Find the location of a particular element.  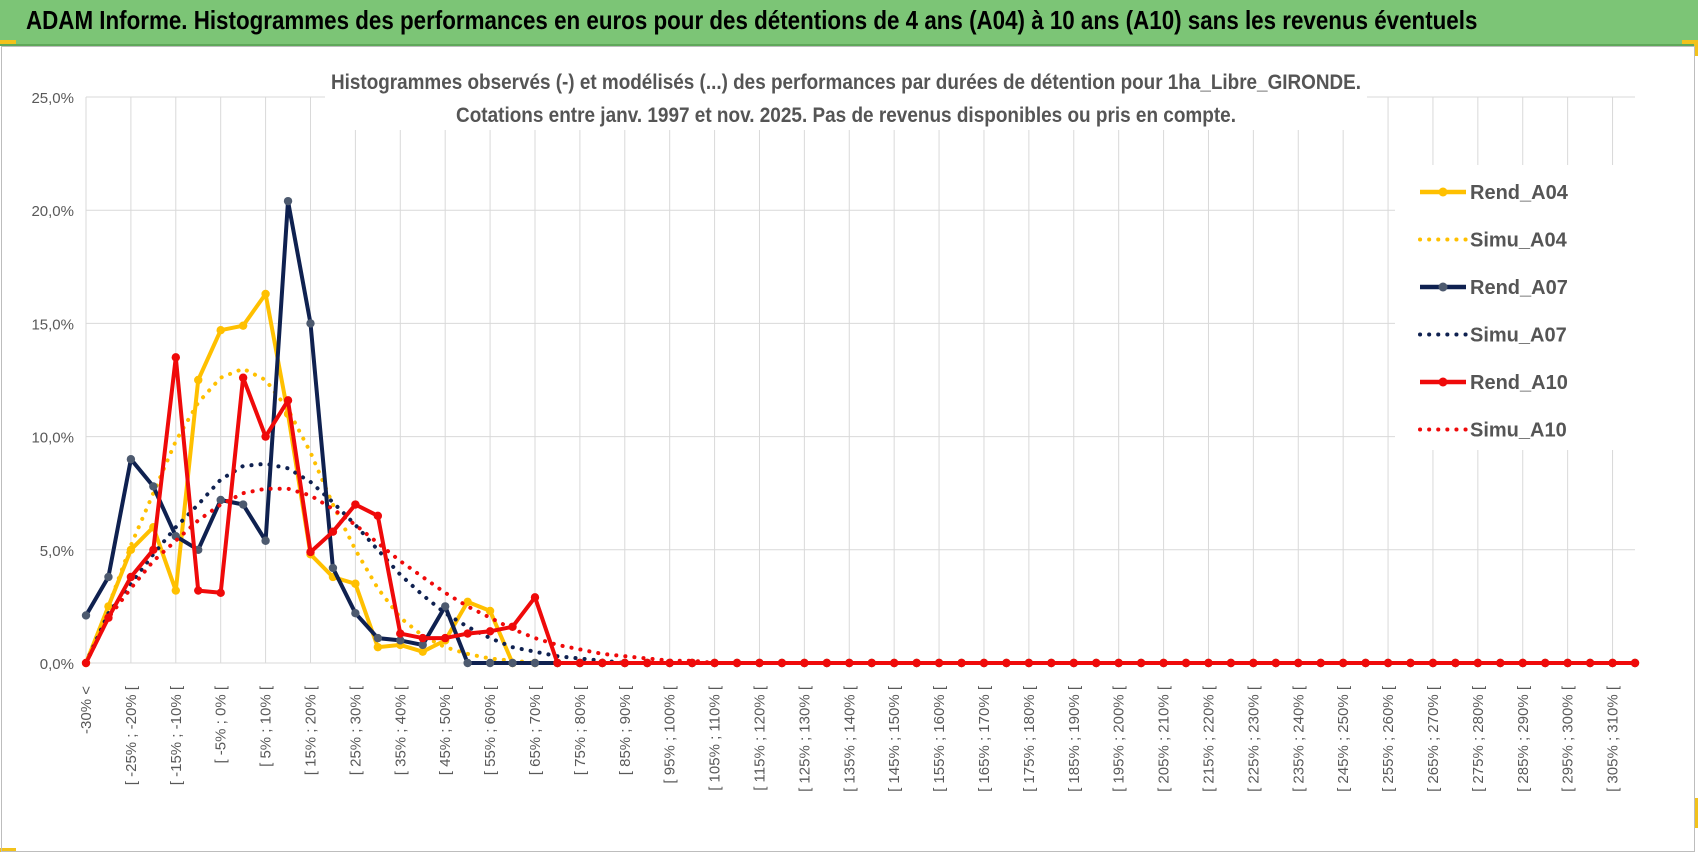

x-tick-label: [ 135% ; 140% [ is located at coordinates (849, 738).